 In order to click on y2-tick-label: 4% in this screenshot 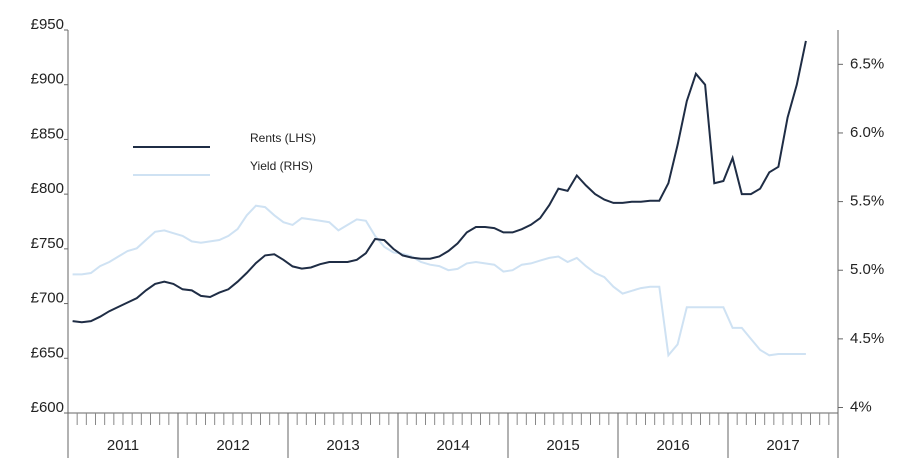, I will do `click(861, 406)`.